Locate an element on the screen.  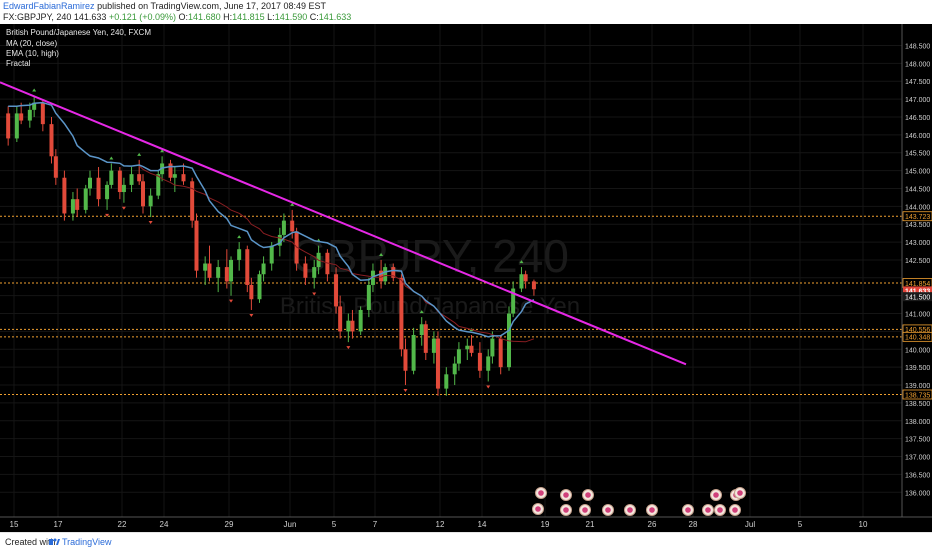
price-tick-label: 148.500 is located at coordinates (917, 47).